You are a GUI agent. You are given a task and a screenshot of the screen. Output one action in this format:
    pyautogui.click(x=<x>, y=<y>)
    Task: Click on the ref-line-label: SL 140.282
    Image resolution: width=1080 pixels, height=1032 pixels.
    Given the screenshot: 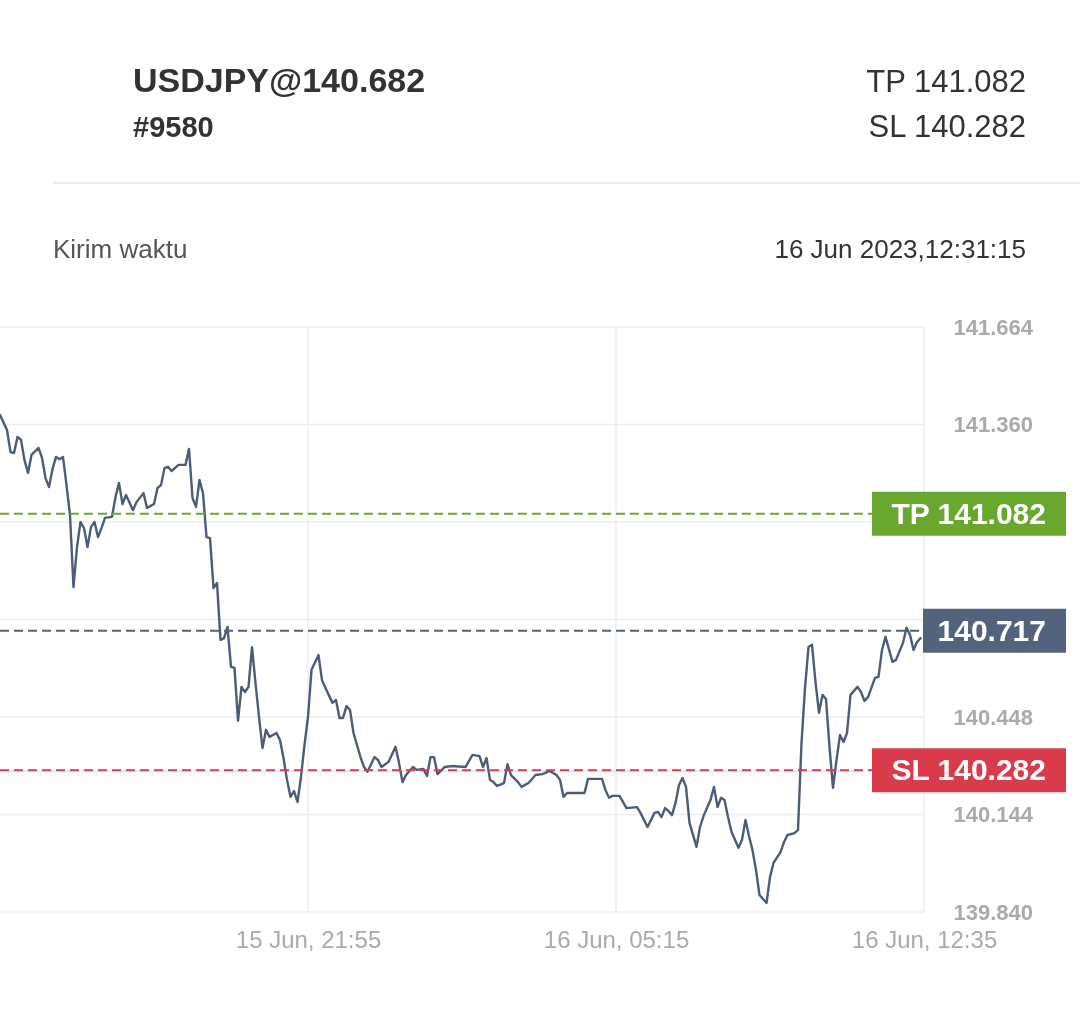 What is the action you would take?
    pyautogui.click(x=968, y=770)
    